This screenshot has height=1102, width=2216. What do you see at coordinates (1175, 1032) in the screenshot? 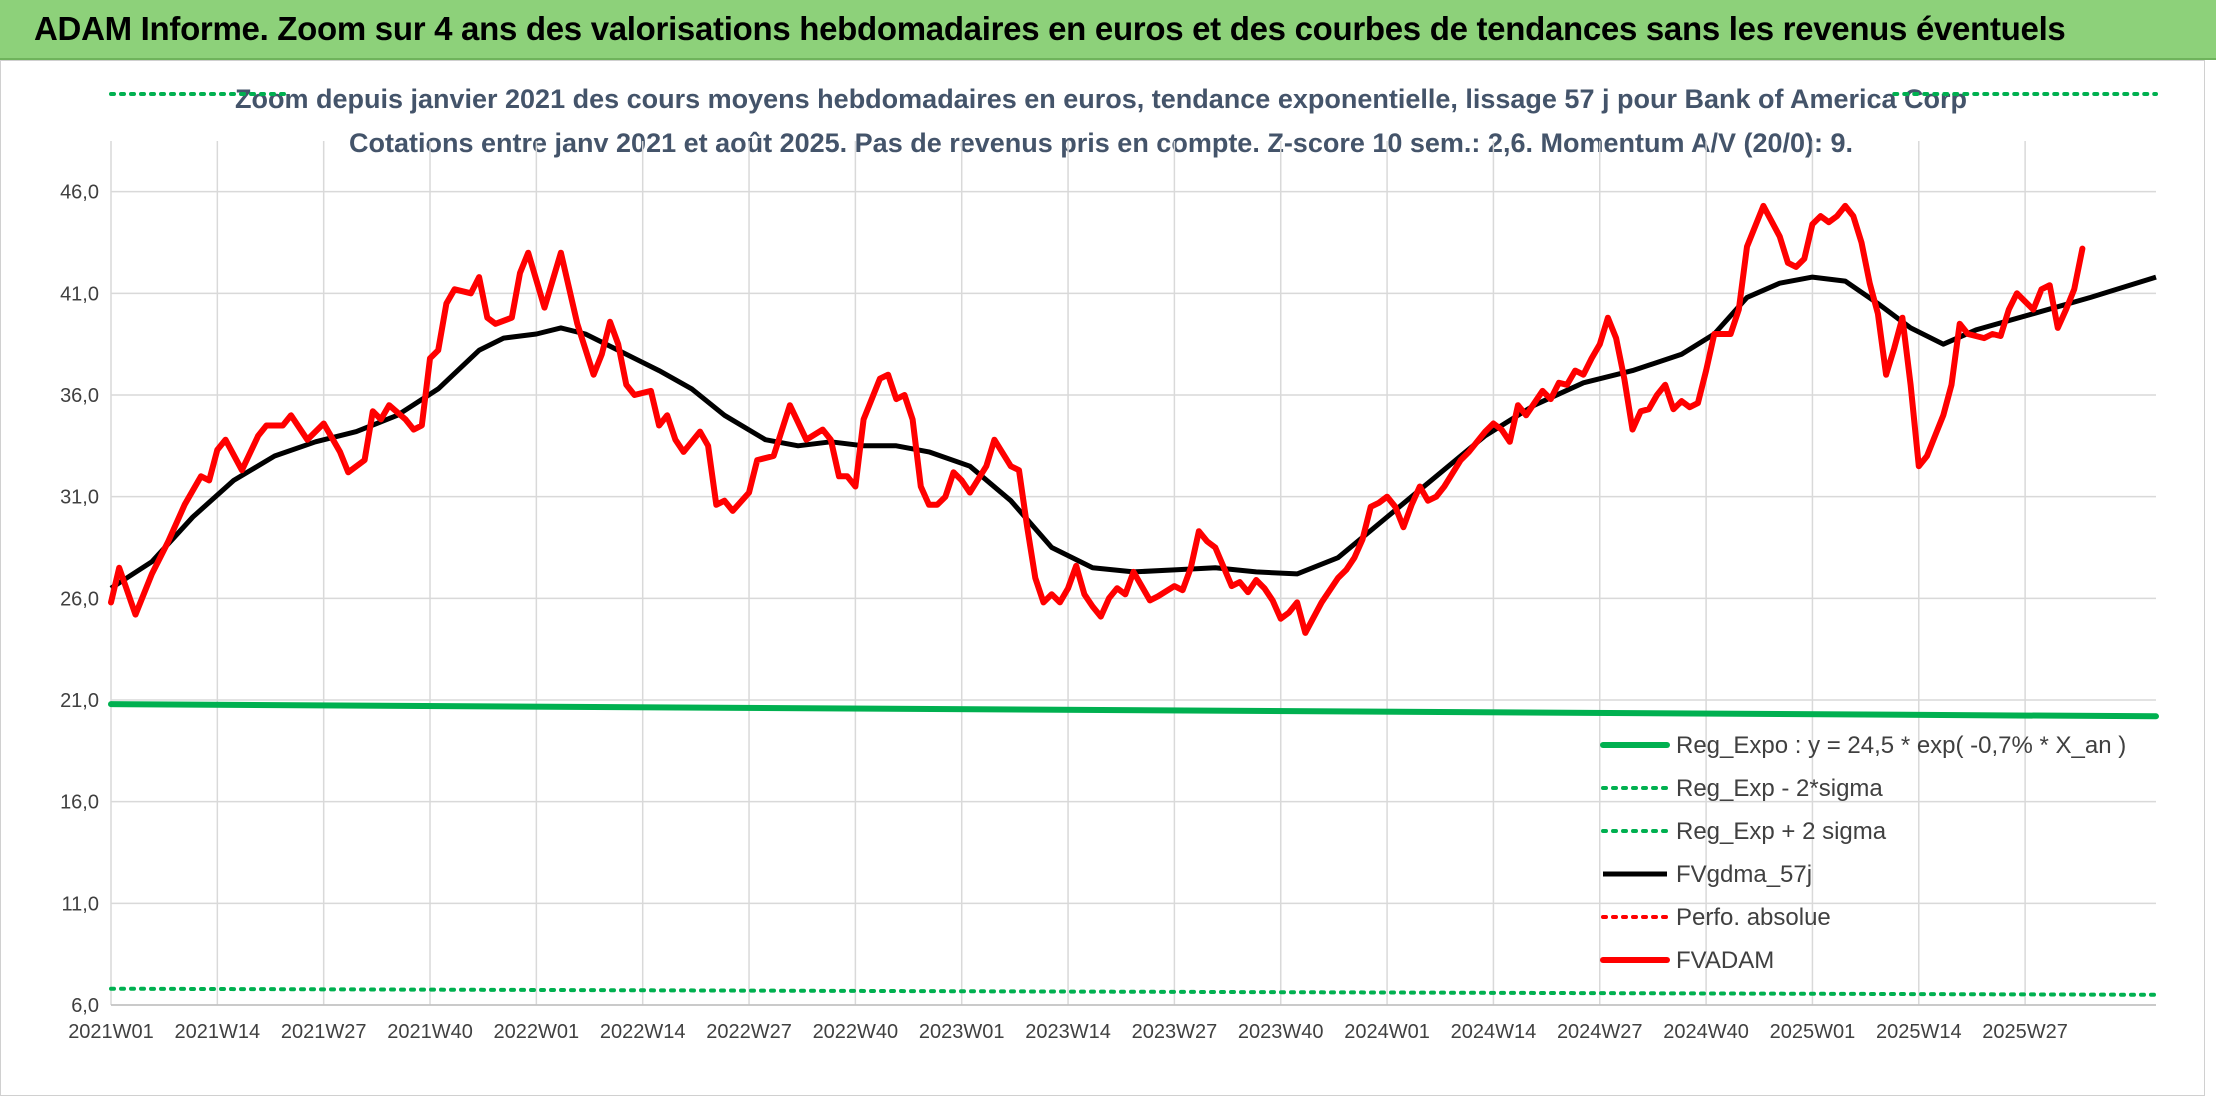
I see `x-tick-label: 2023W27` at bounding box center [1175, 1032].